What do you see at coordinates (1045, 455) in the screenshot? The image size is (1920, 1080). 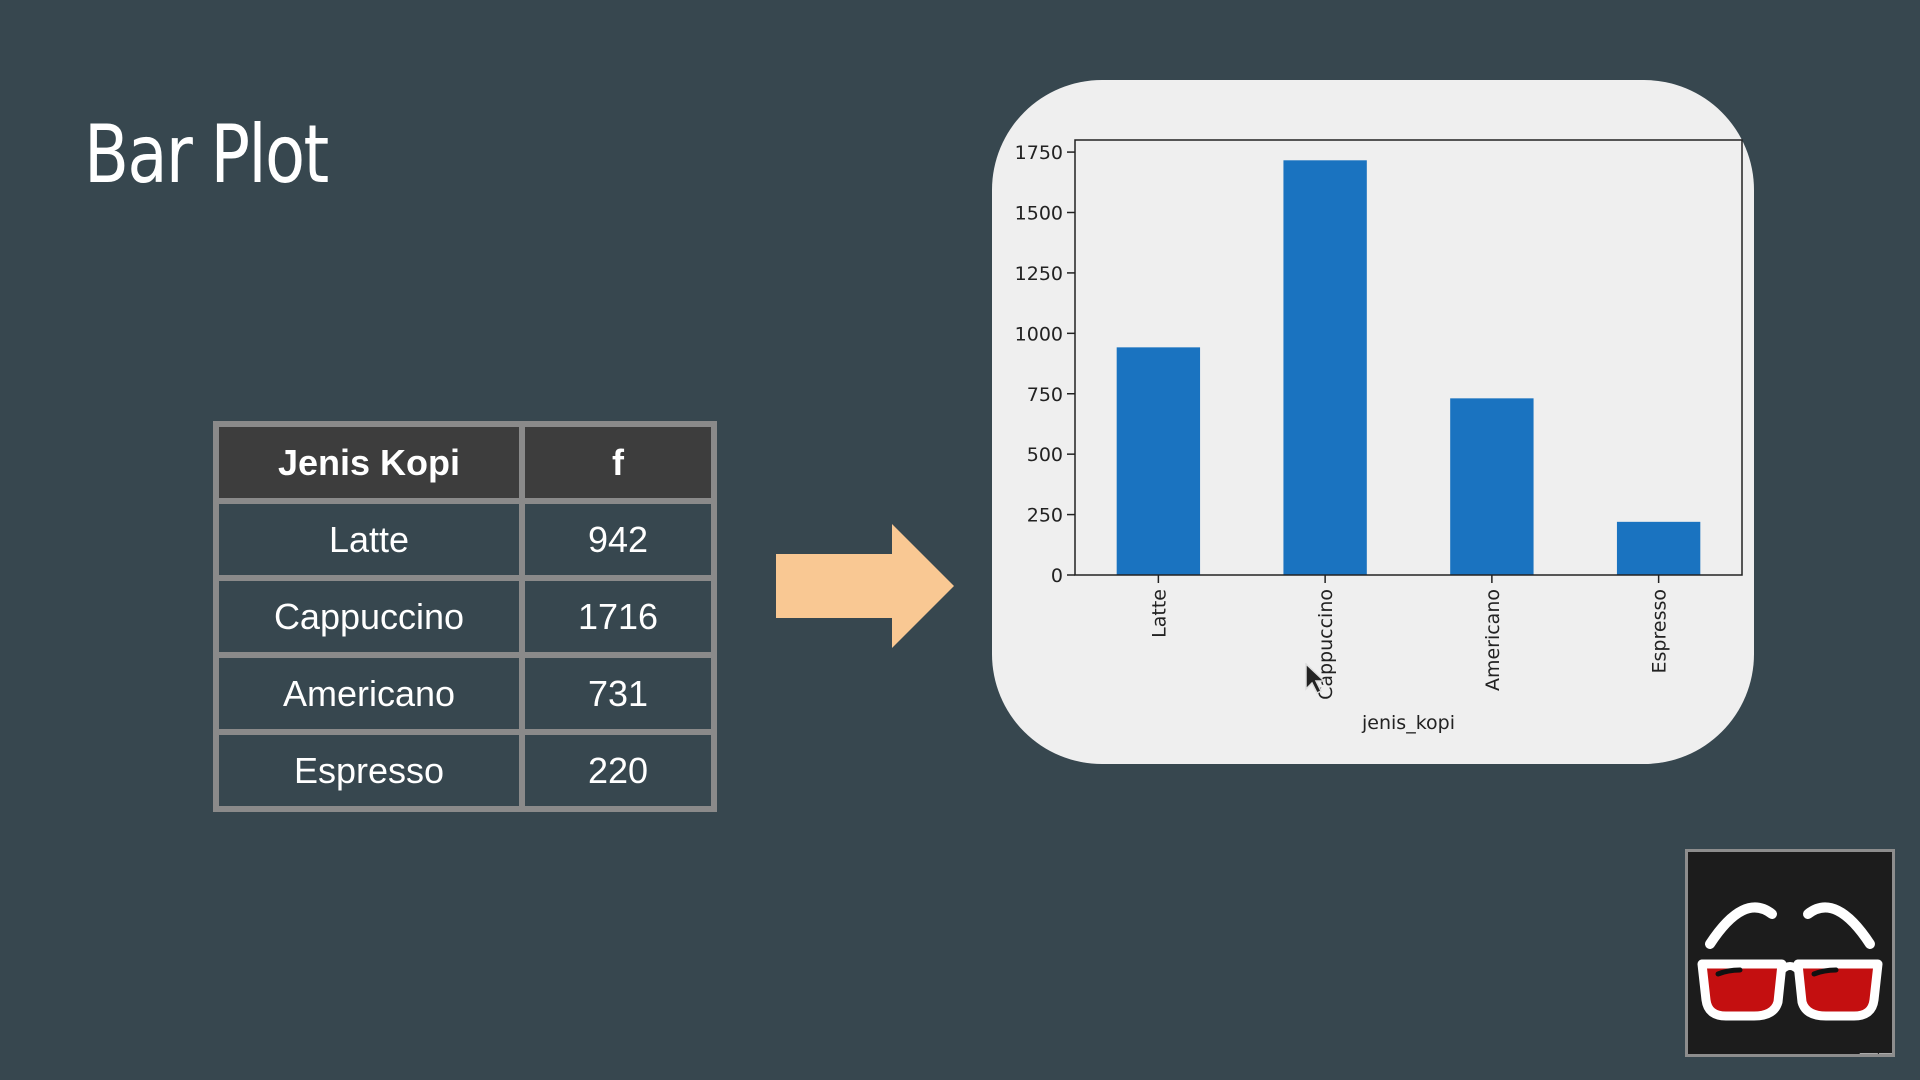 I see `y-tick-label: 500` at bounding box center [1045, 455].